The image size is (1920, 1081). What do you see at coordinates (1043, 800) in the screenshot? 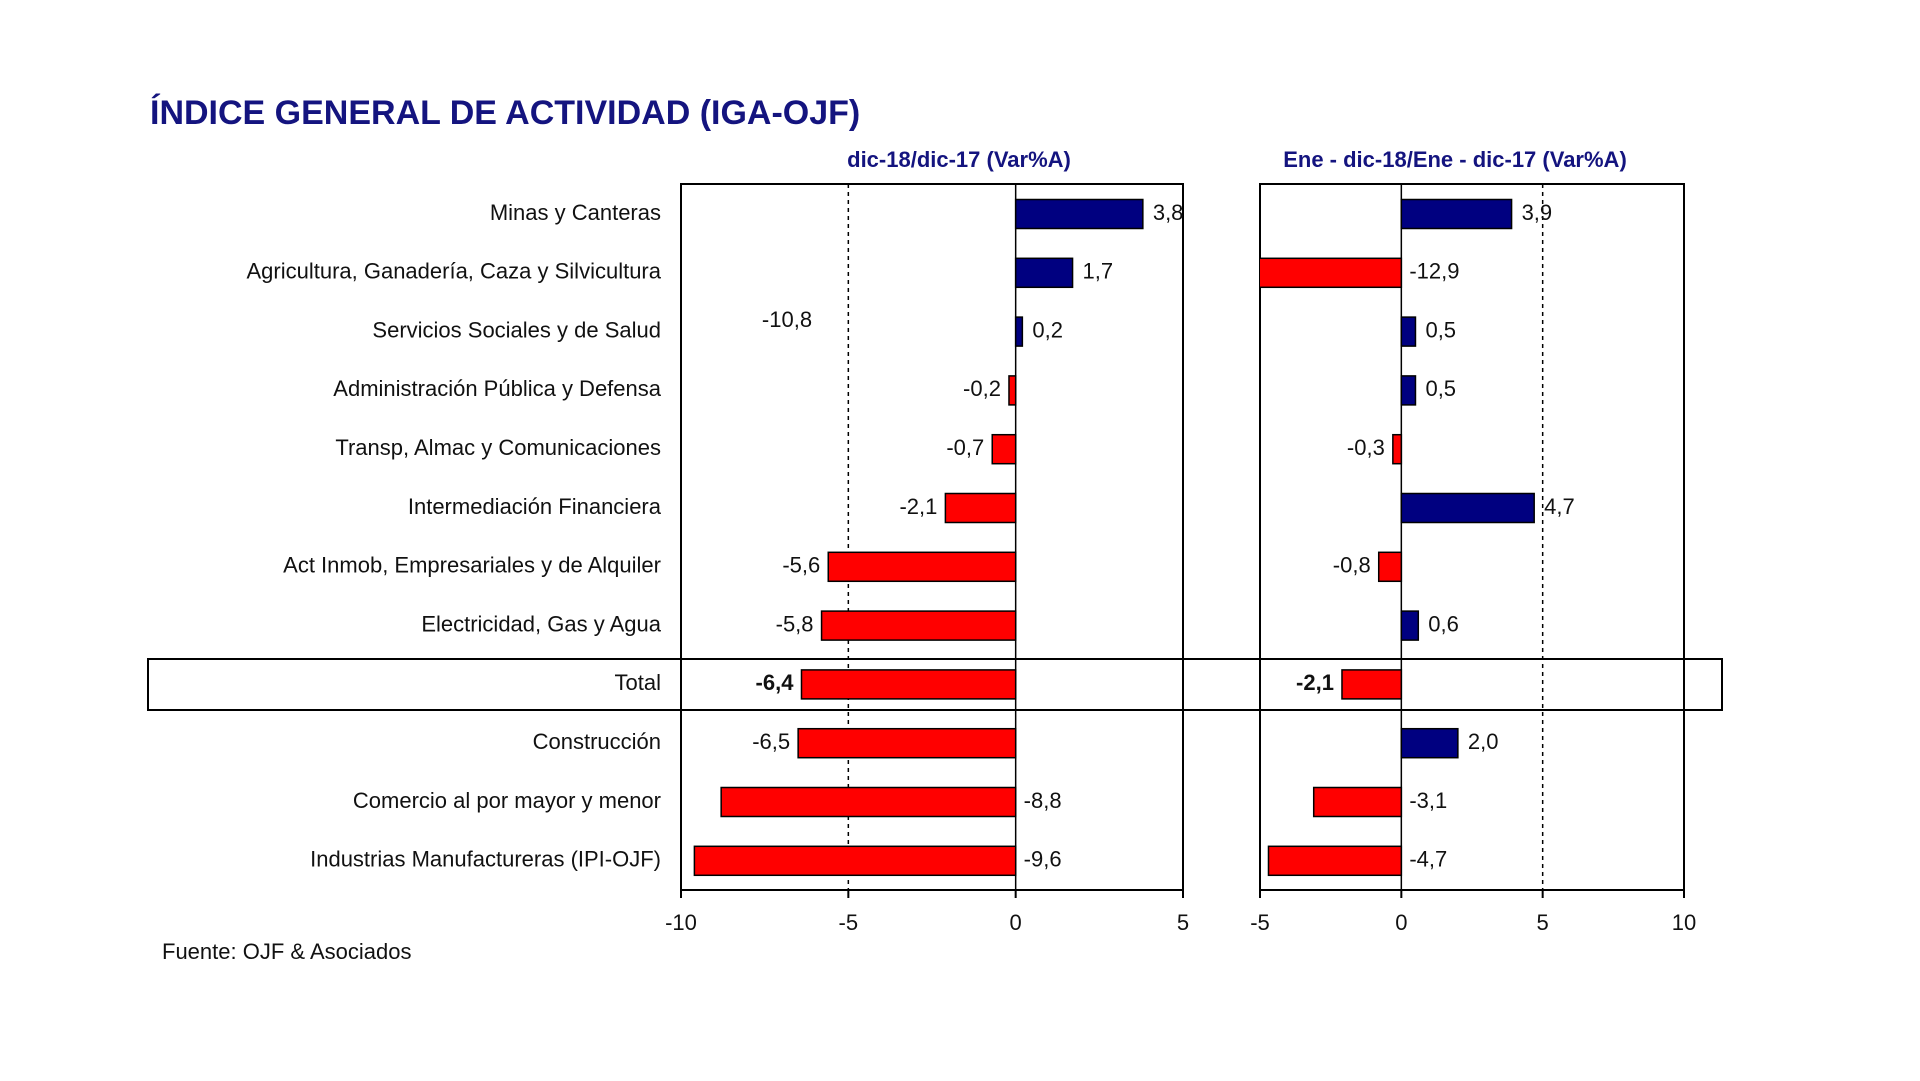
I see `data-label: -8,8` at bounding box center [1043, 800].